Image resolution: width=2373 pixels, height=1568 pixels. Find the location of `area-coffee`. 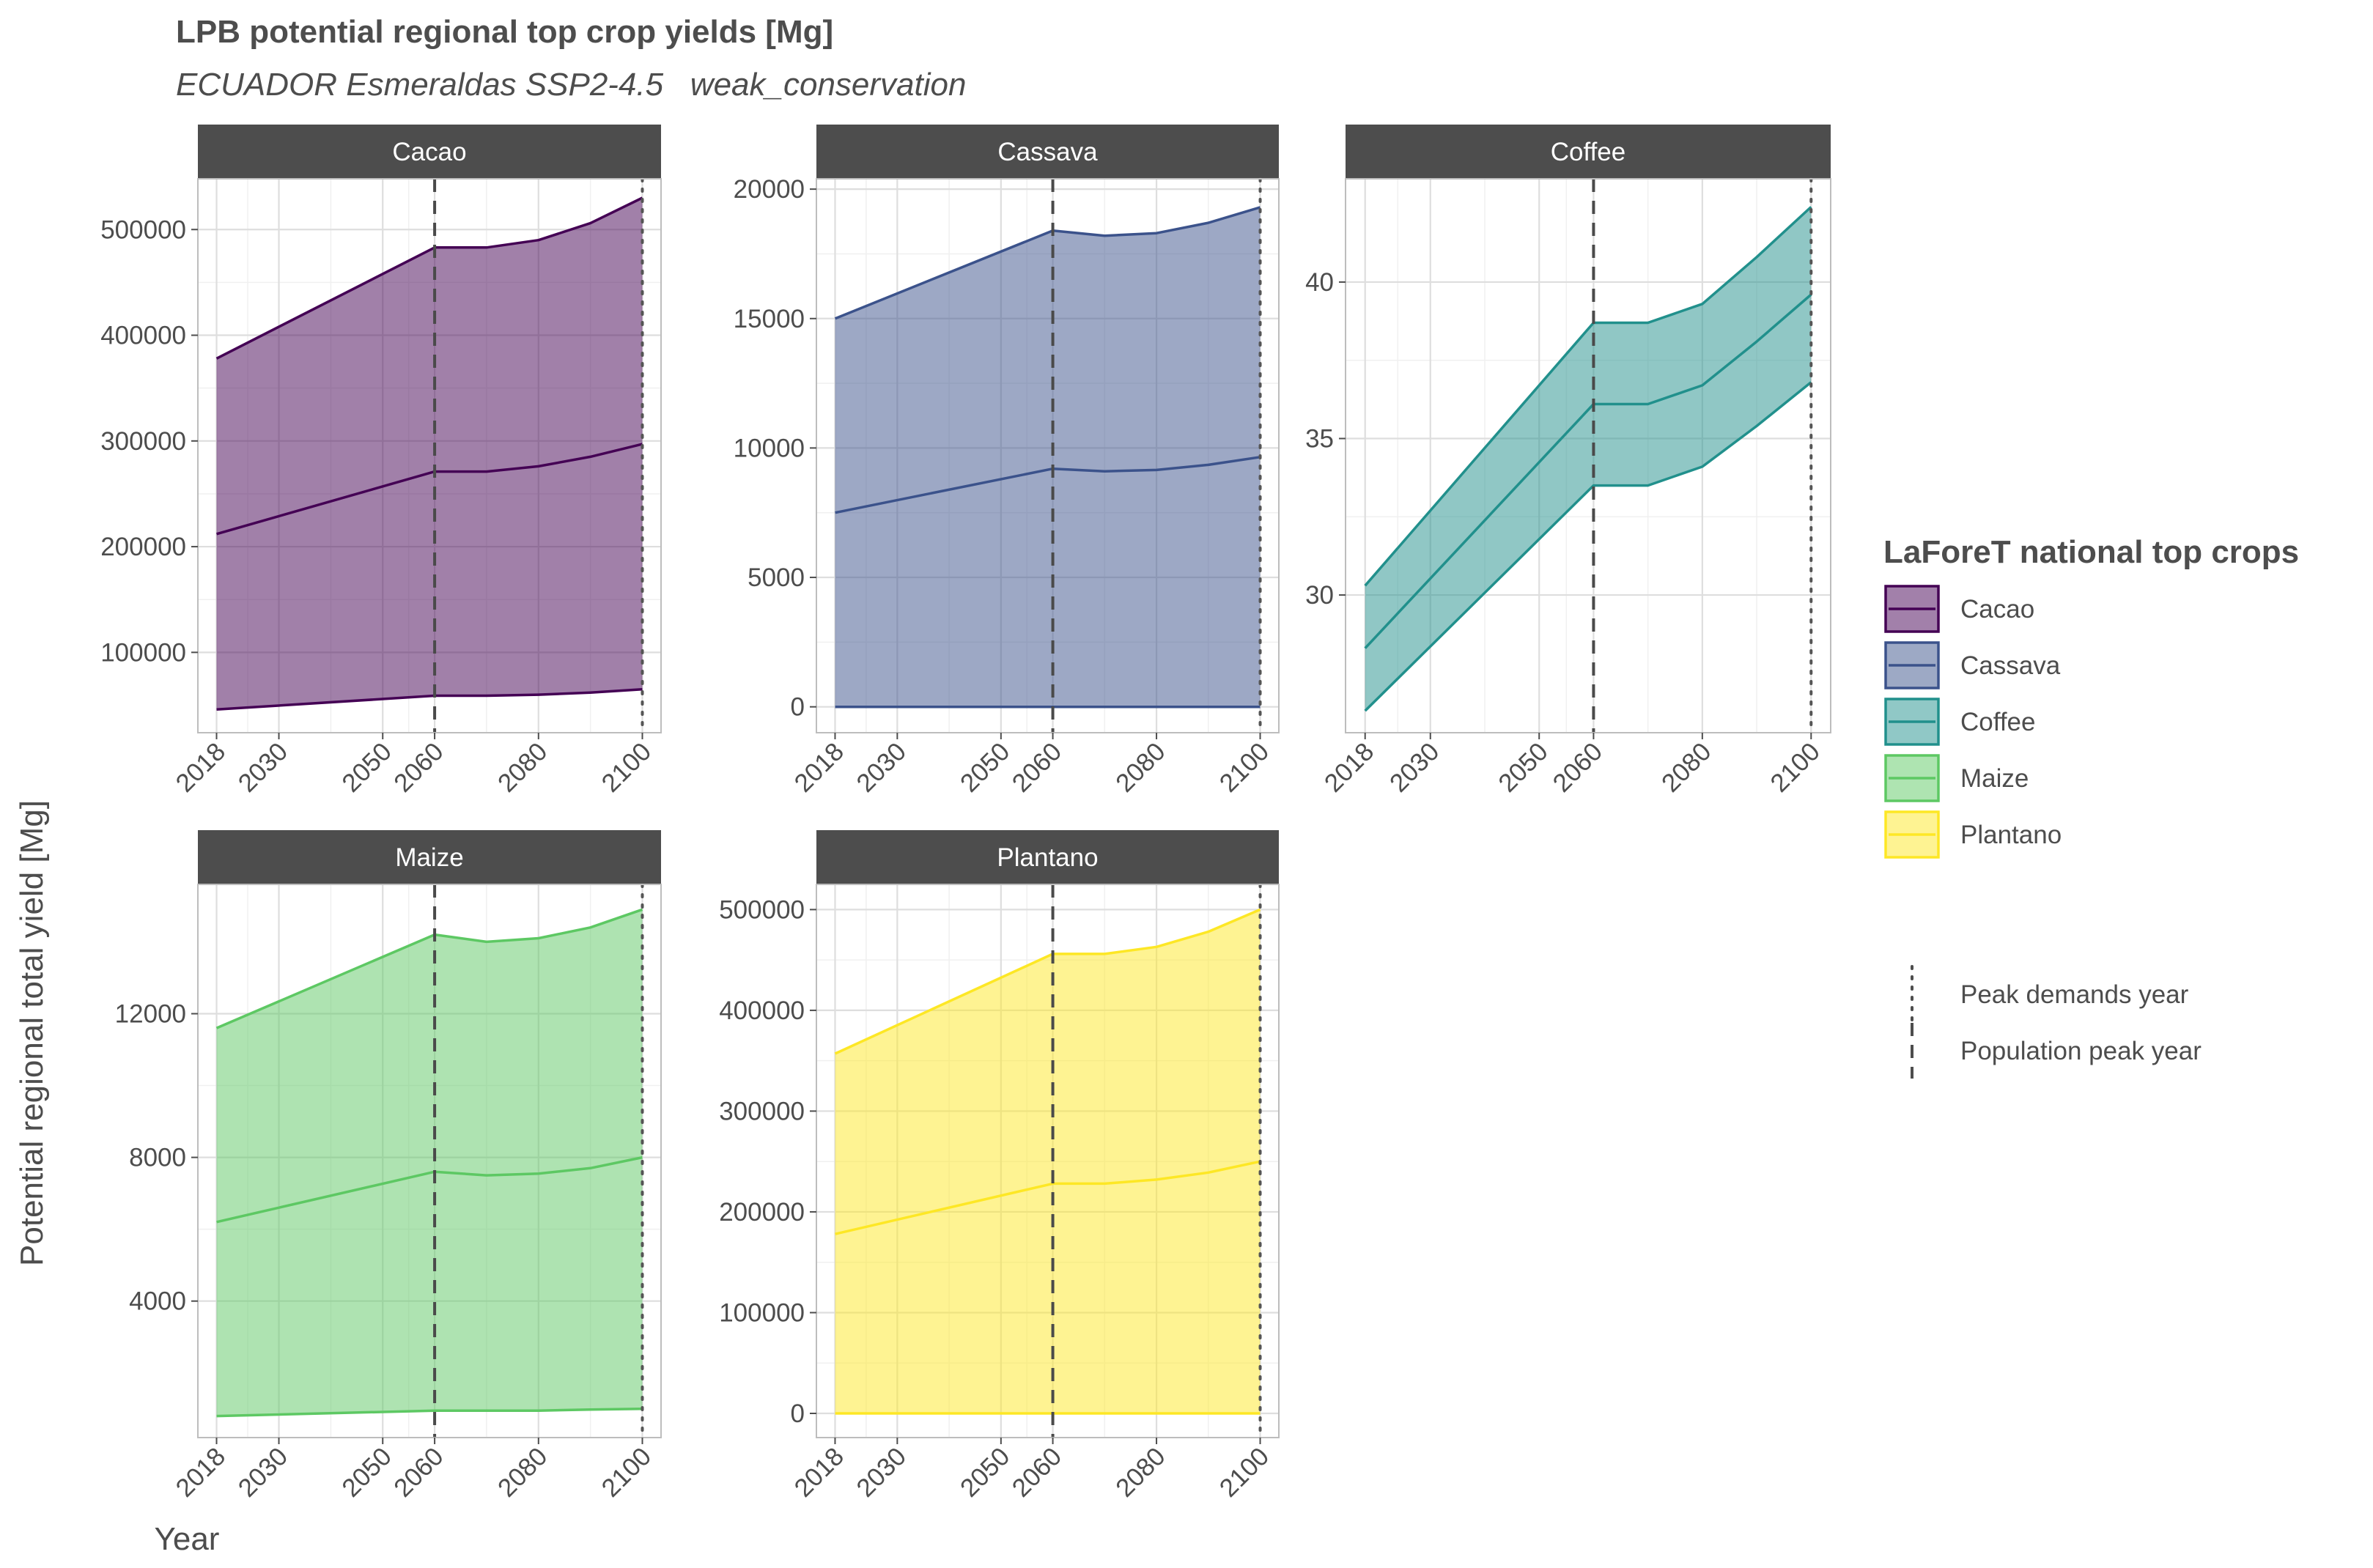

area-coffee is located at coordinates (1588, 459).